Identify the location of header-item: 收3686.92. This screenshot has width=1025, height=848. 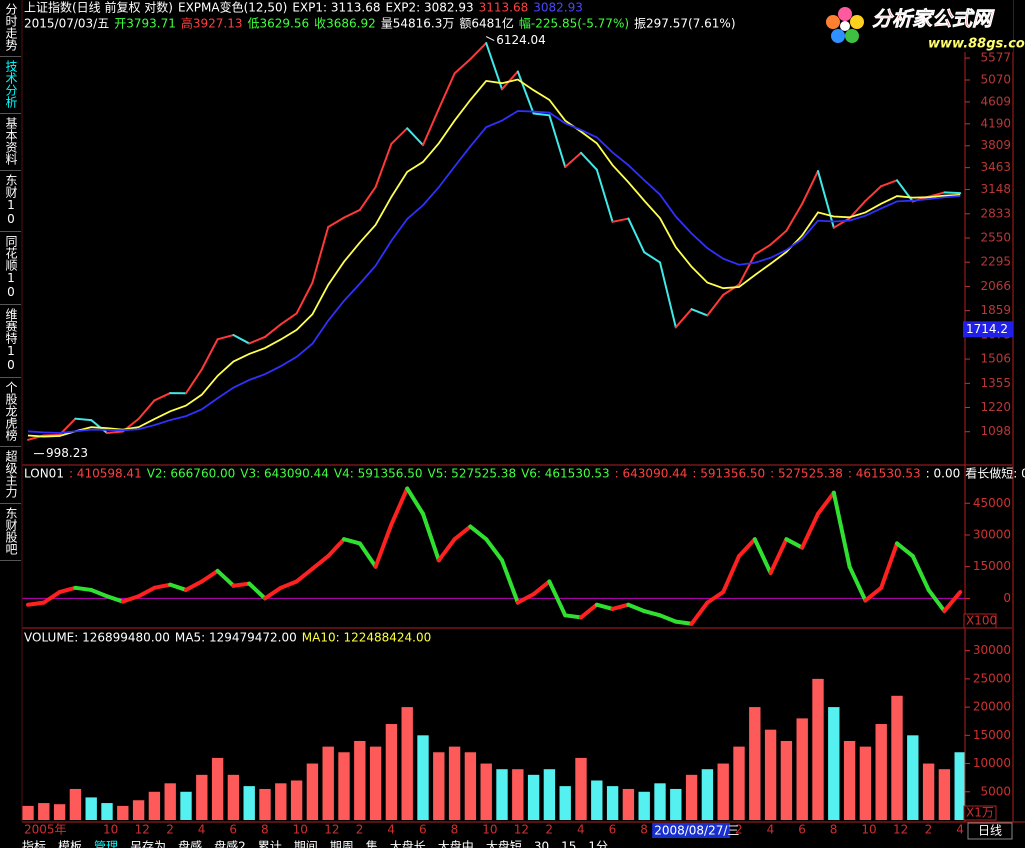
(345, 24).